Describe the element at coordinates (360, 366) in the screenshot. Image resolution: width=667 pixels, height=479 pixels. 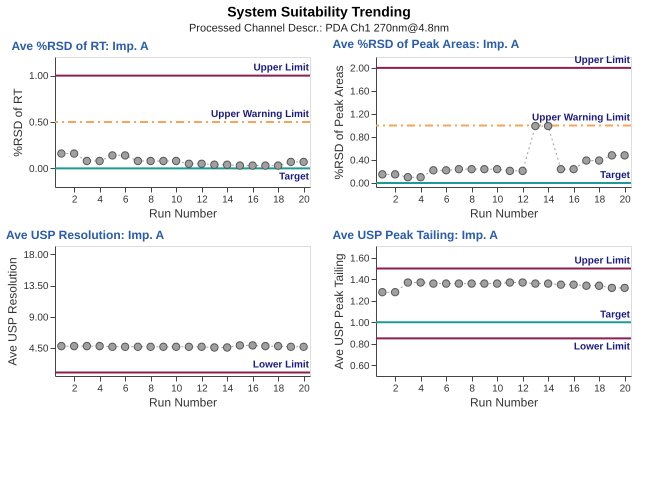
I see `y-tick-label: 0.60` at that location.